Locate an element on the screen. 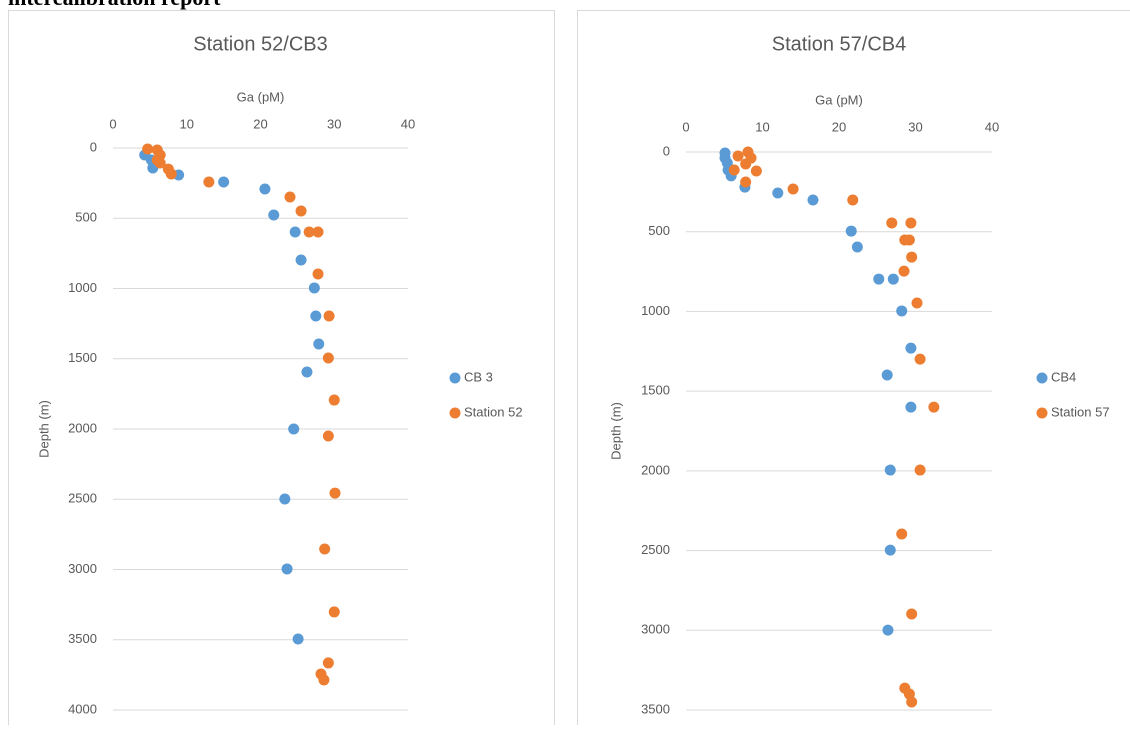  legend-label: CB 3 is located at coordinates (478, 376).